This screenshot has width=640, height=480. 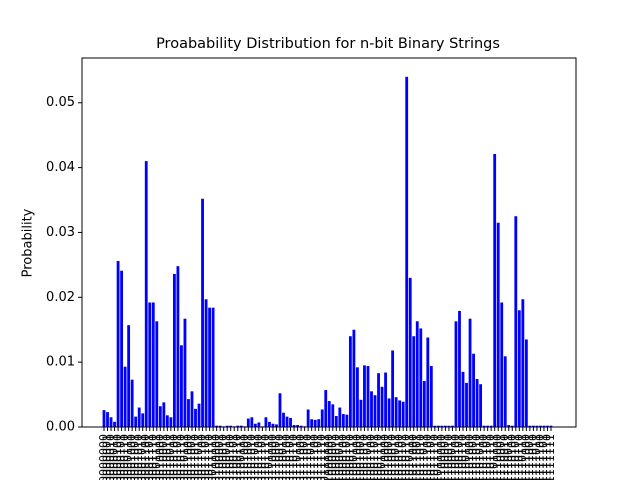 I want to click on x-tick-label: 1010011, so click(x=395, y=457).